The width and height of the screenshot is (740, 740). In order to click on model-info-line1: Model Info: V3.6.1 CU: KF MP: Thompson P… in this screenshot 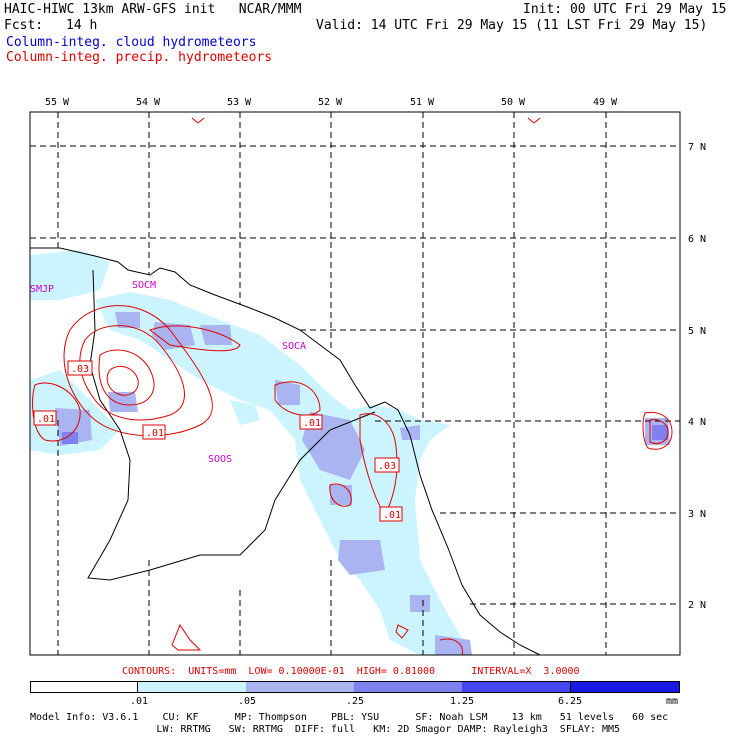, I will do `click(349, 717)`.